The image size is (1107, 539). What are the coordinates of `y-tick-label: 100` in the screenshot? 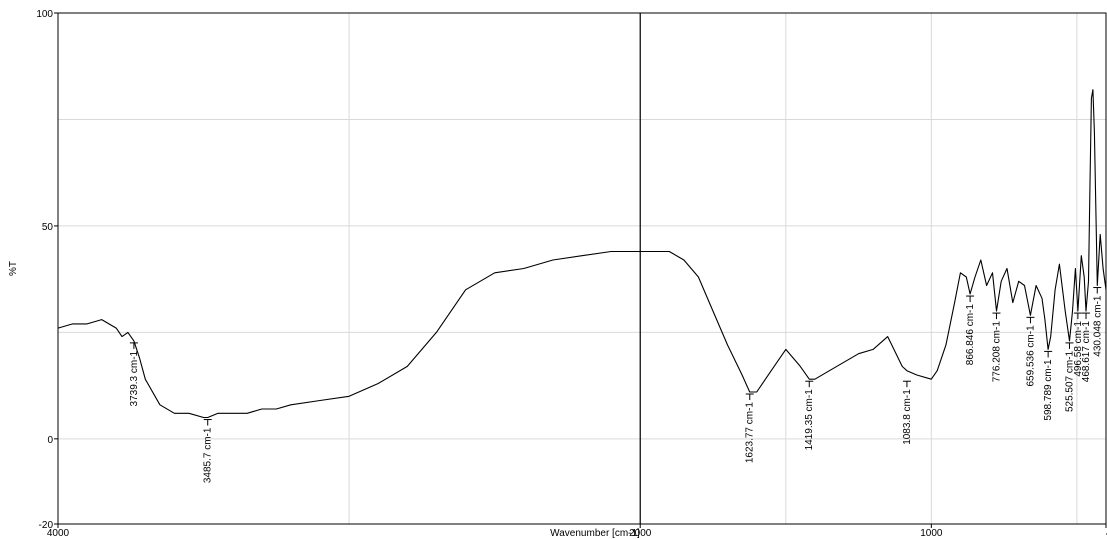 It's located at (44, 14).